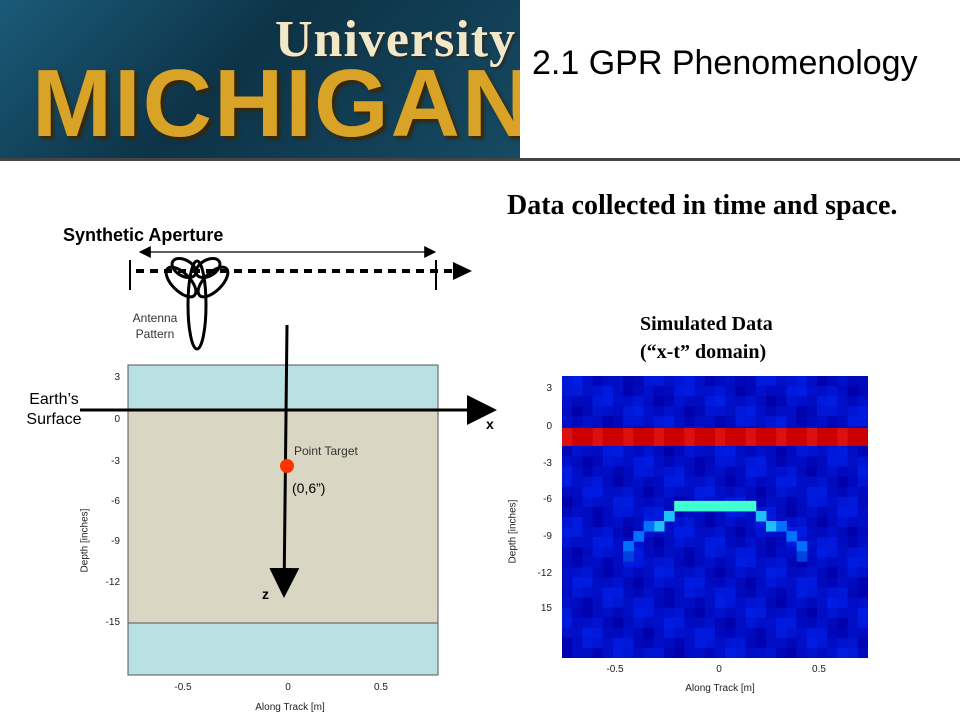  What do you see at coordinates (115, 541) in the screenshot?
I see `left-y-tick: -9` at bounding box center [115, 541].